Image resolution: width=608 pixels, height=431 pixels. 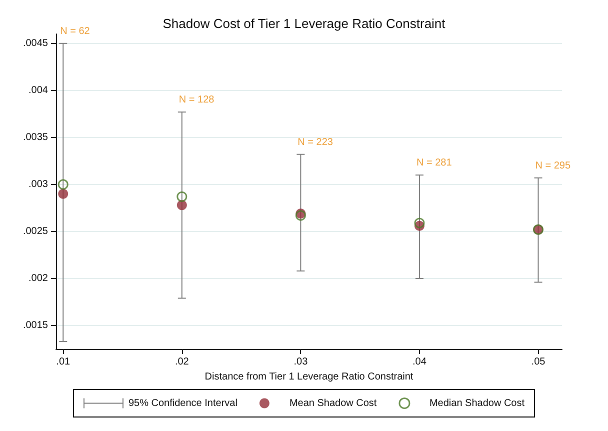 I want to click on y-tick-label: .0035, so click(x=35, y=137).